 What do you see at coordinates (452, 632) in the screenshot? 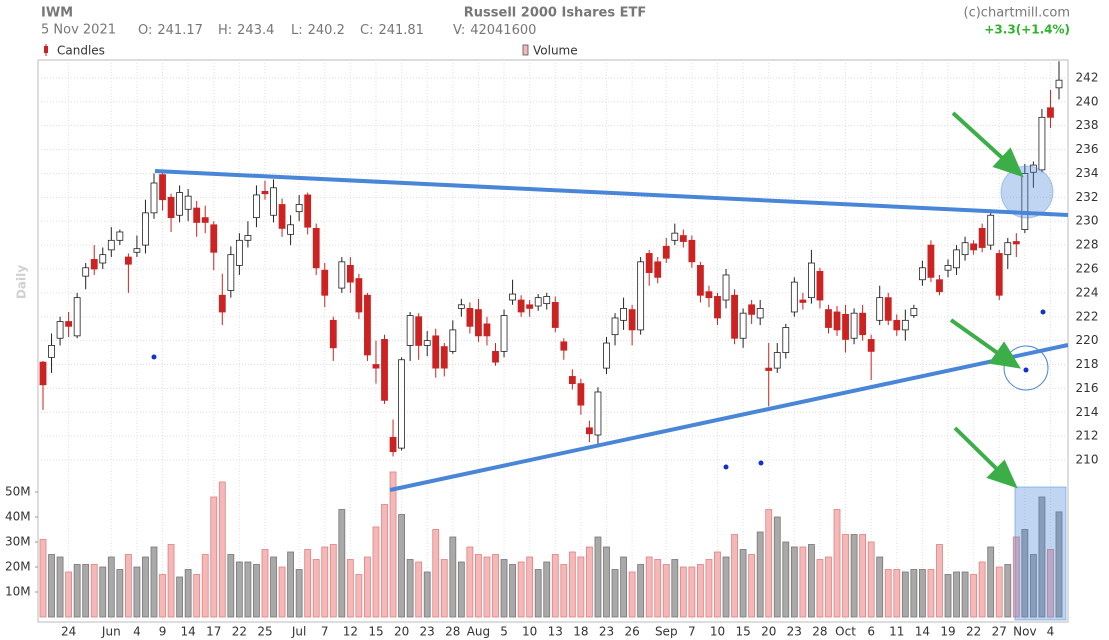
I see `x-tick-label: 28` at bounding box center [452, 632].